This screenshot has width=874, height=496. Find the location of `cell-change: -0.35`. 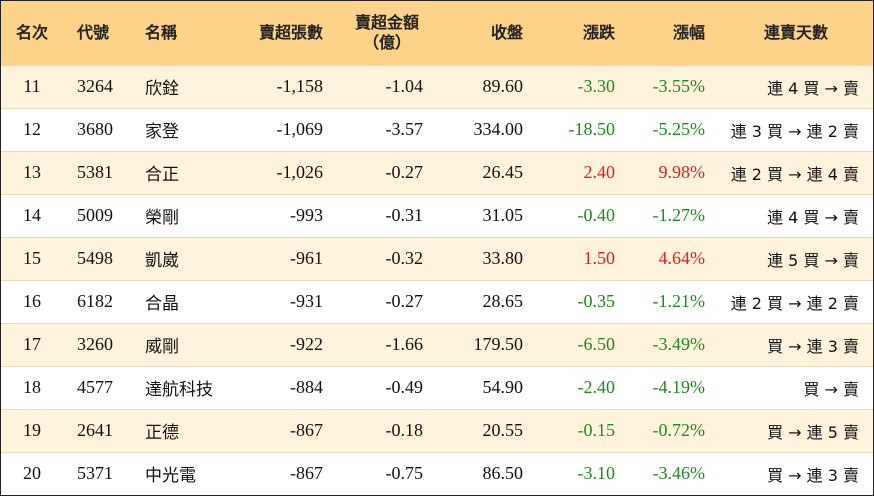

cell-change: -0.35 is located at coordinates (583, 301).